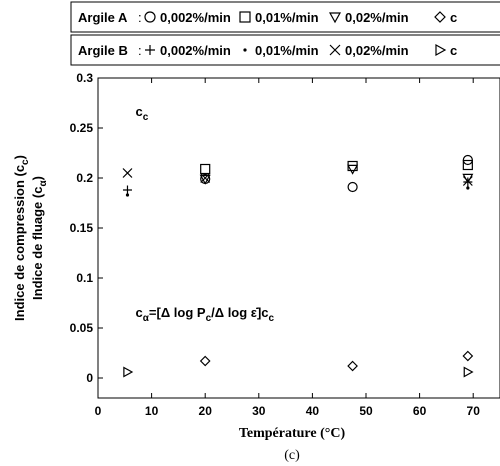 The height and width of the screenshot is (466, 500). I want to click on legend-row-1-box, so click(285, 17).